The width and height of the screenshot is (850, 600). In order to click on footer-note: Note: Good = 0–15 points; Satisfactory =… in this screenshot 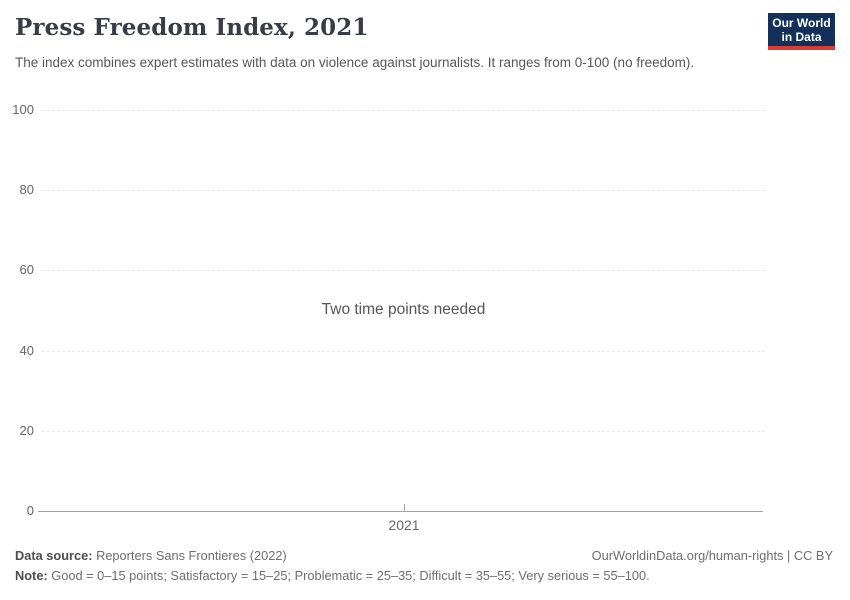, I will do `click(332, 575)`.